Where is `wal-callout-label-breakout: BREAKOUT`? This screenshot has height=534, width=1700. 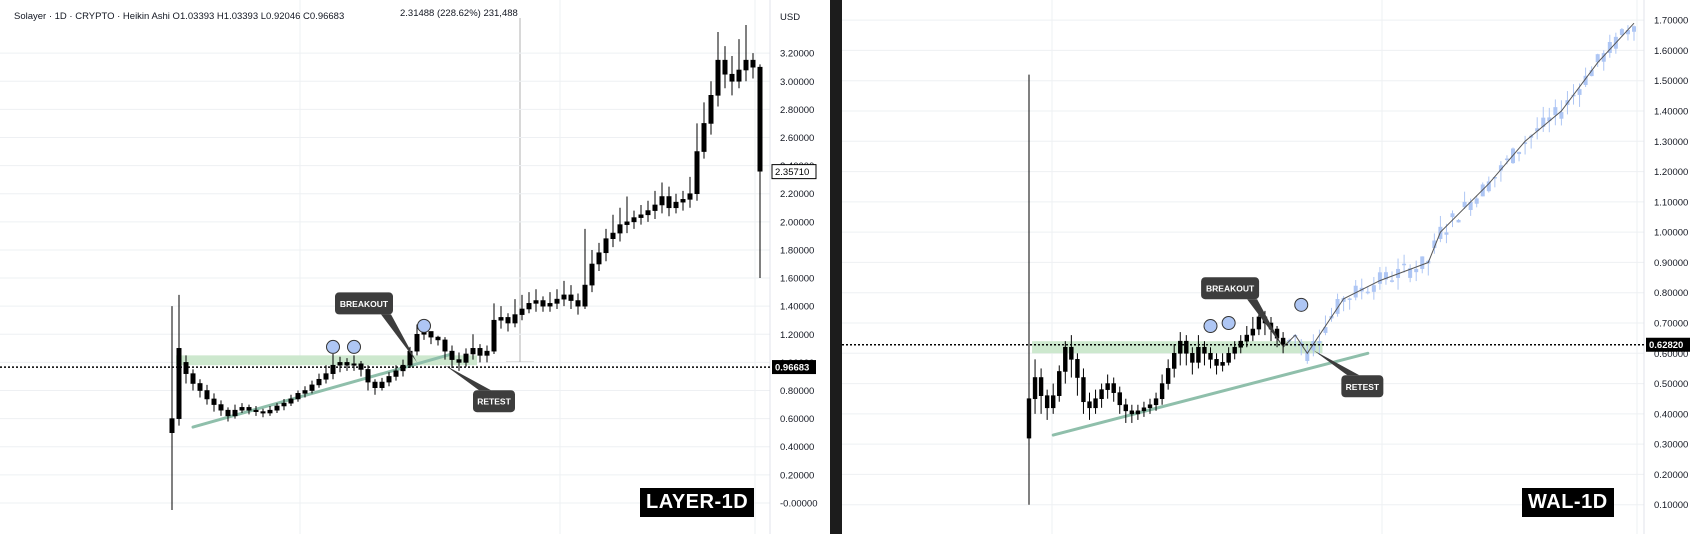
wal-callout-label-breakout: BREAKOUT is located at coordinates (1230, 289).